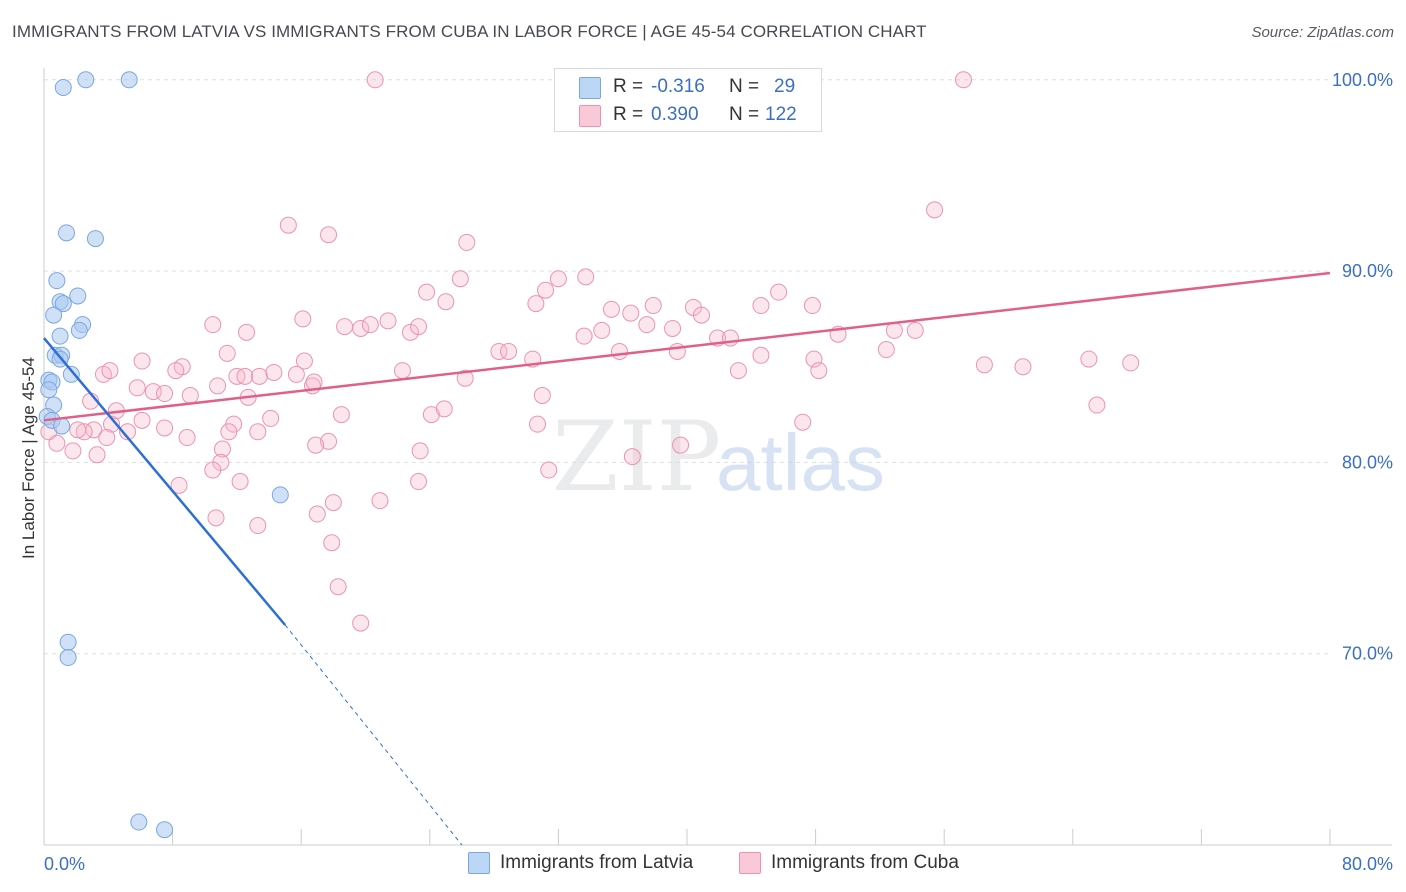 Image resolution: width=1406 pixels, height=892 pixels. I want to click on cuba-legend-swatch, so click(750, 863).